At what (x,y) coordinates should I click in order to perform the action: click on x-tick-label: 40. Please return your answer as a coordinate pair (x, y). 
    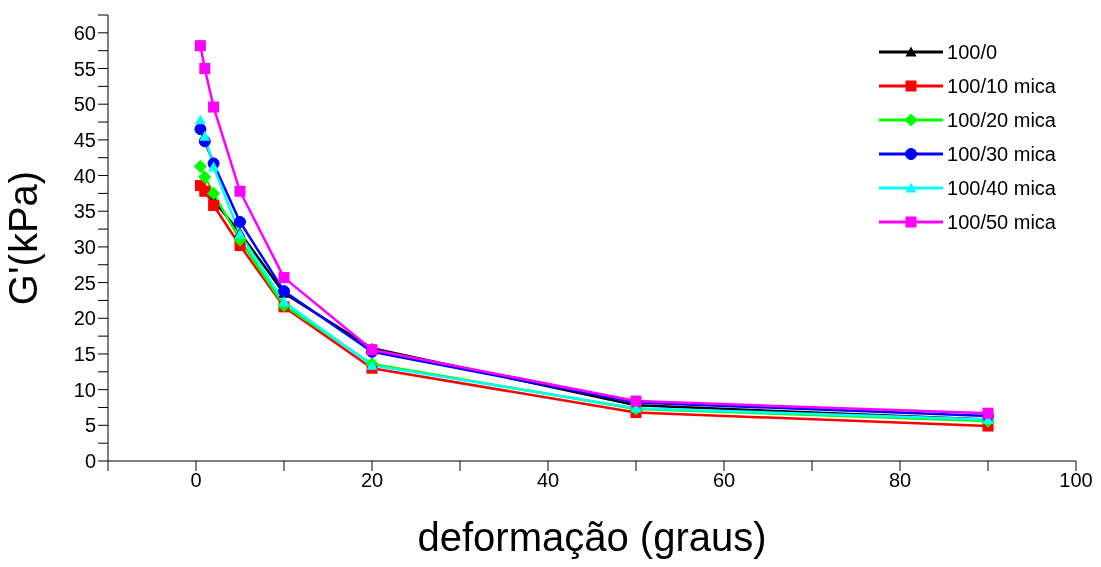
    Looking at the image, I should click on (548, 480).